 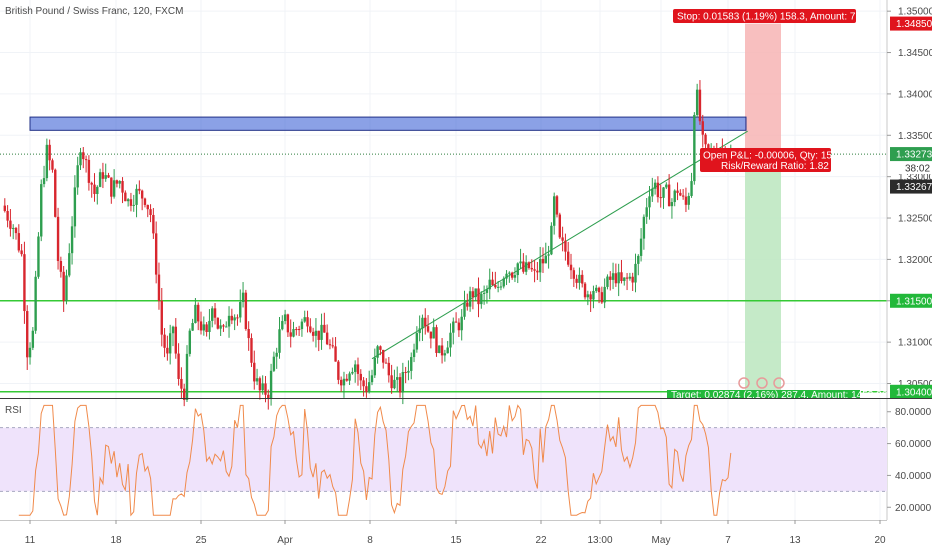 I want to click on time-tick-label: 11, so click(x=30, y=540).